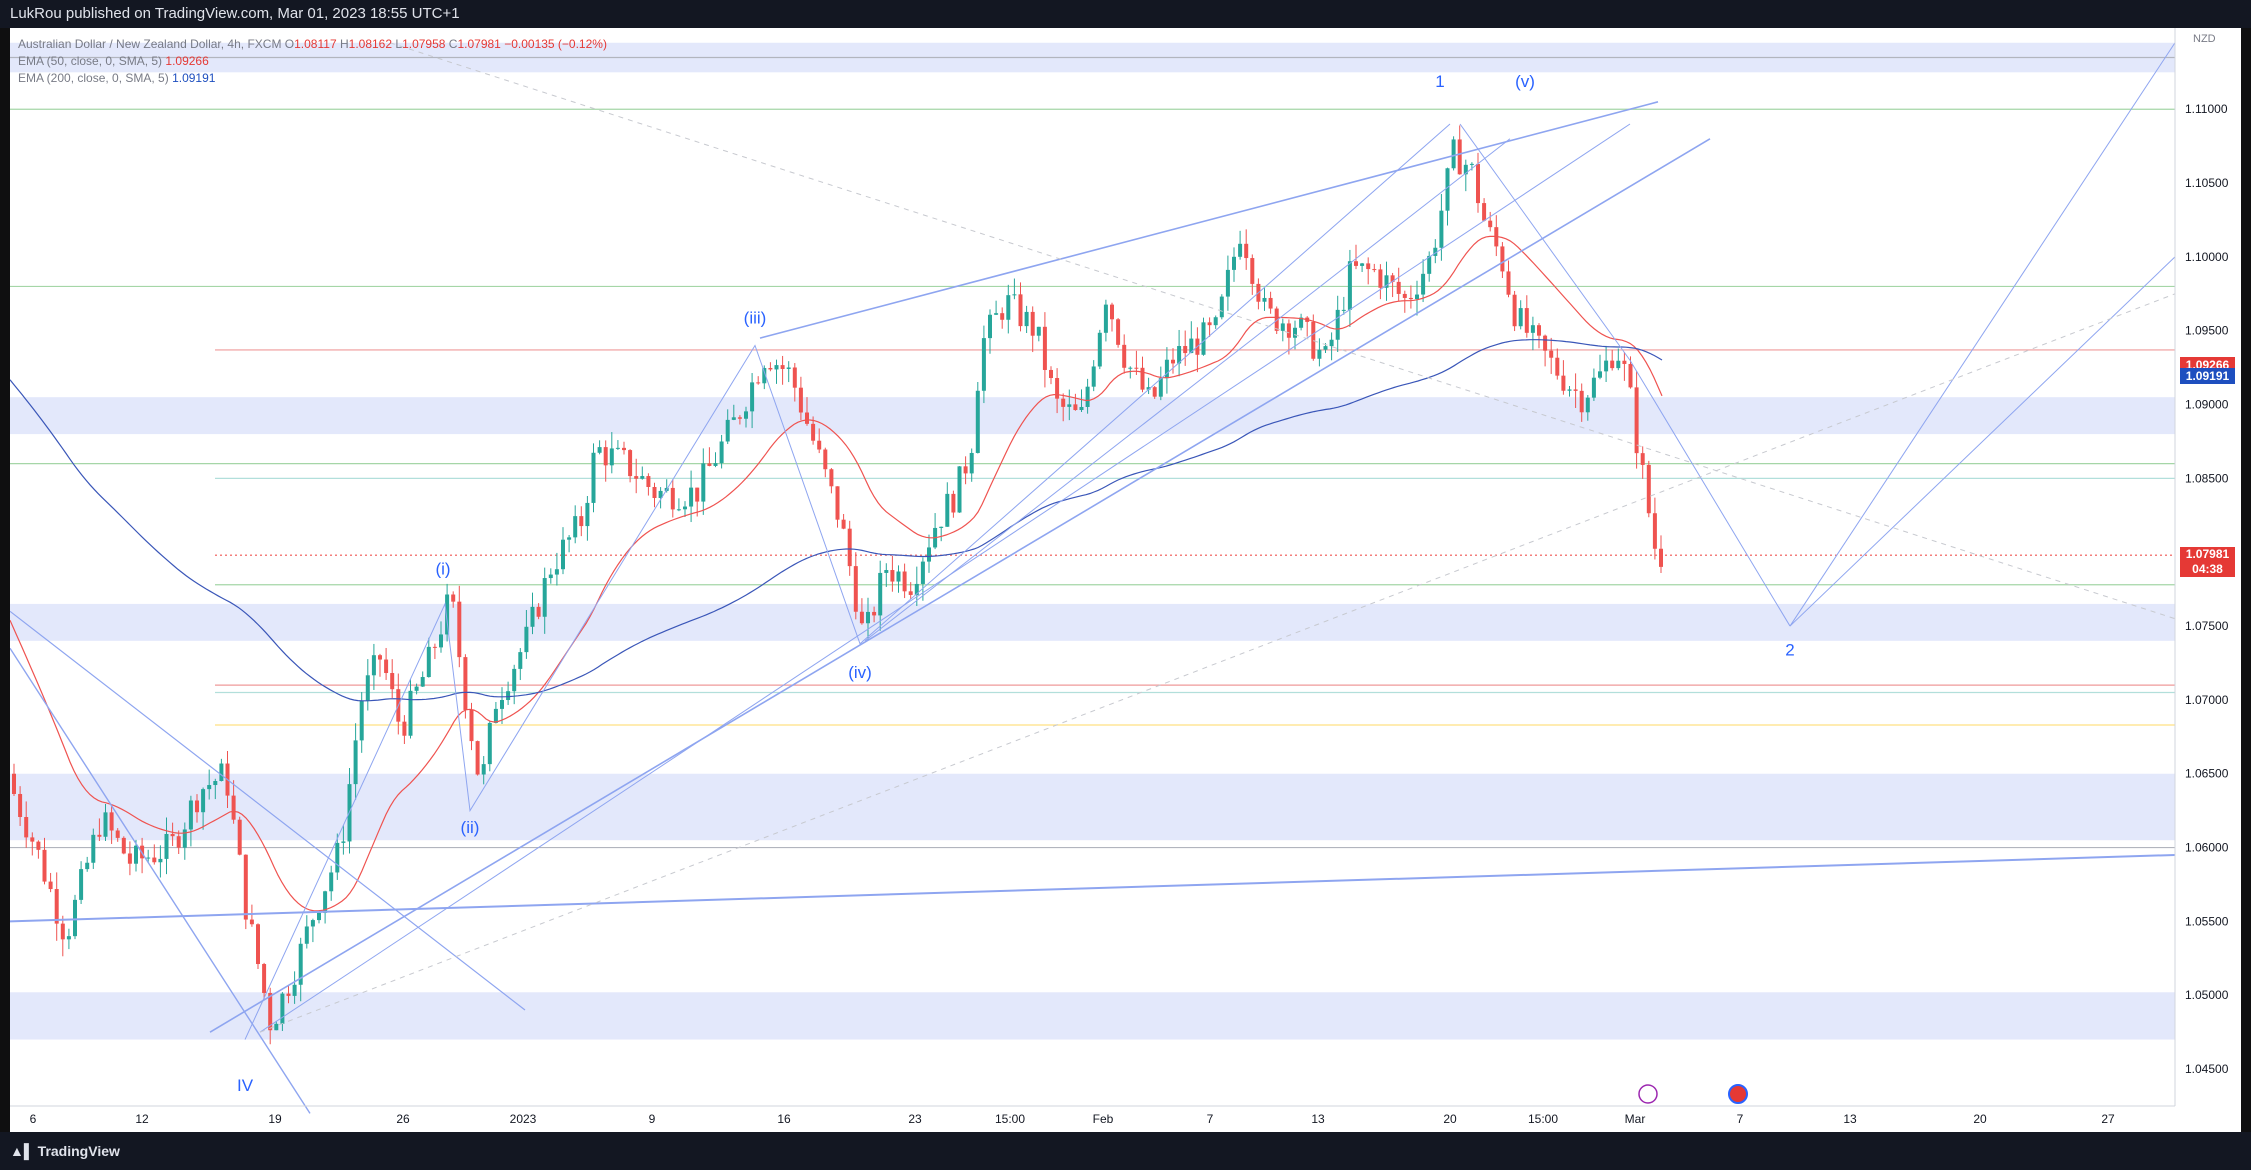  What do you see at coordinates (1738, 1094) in the screenshot?
I see `flag-event-icon` at bounding box center [1738, 1094].